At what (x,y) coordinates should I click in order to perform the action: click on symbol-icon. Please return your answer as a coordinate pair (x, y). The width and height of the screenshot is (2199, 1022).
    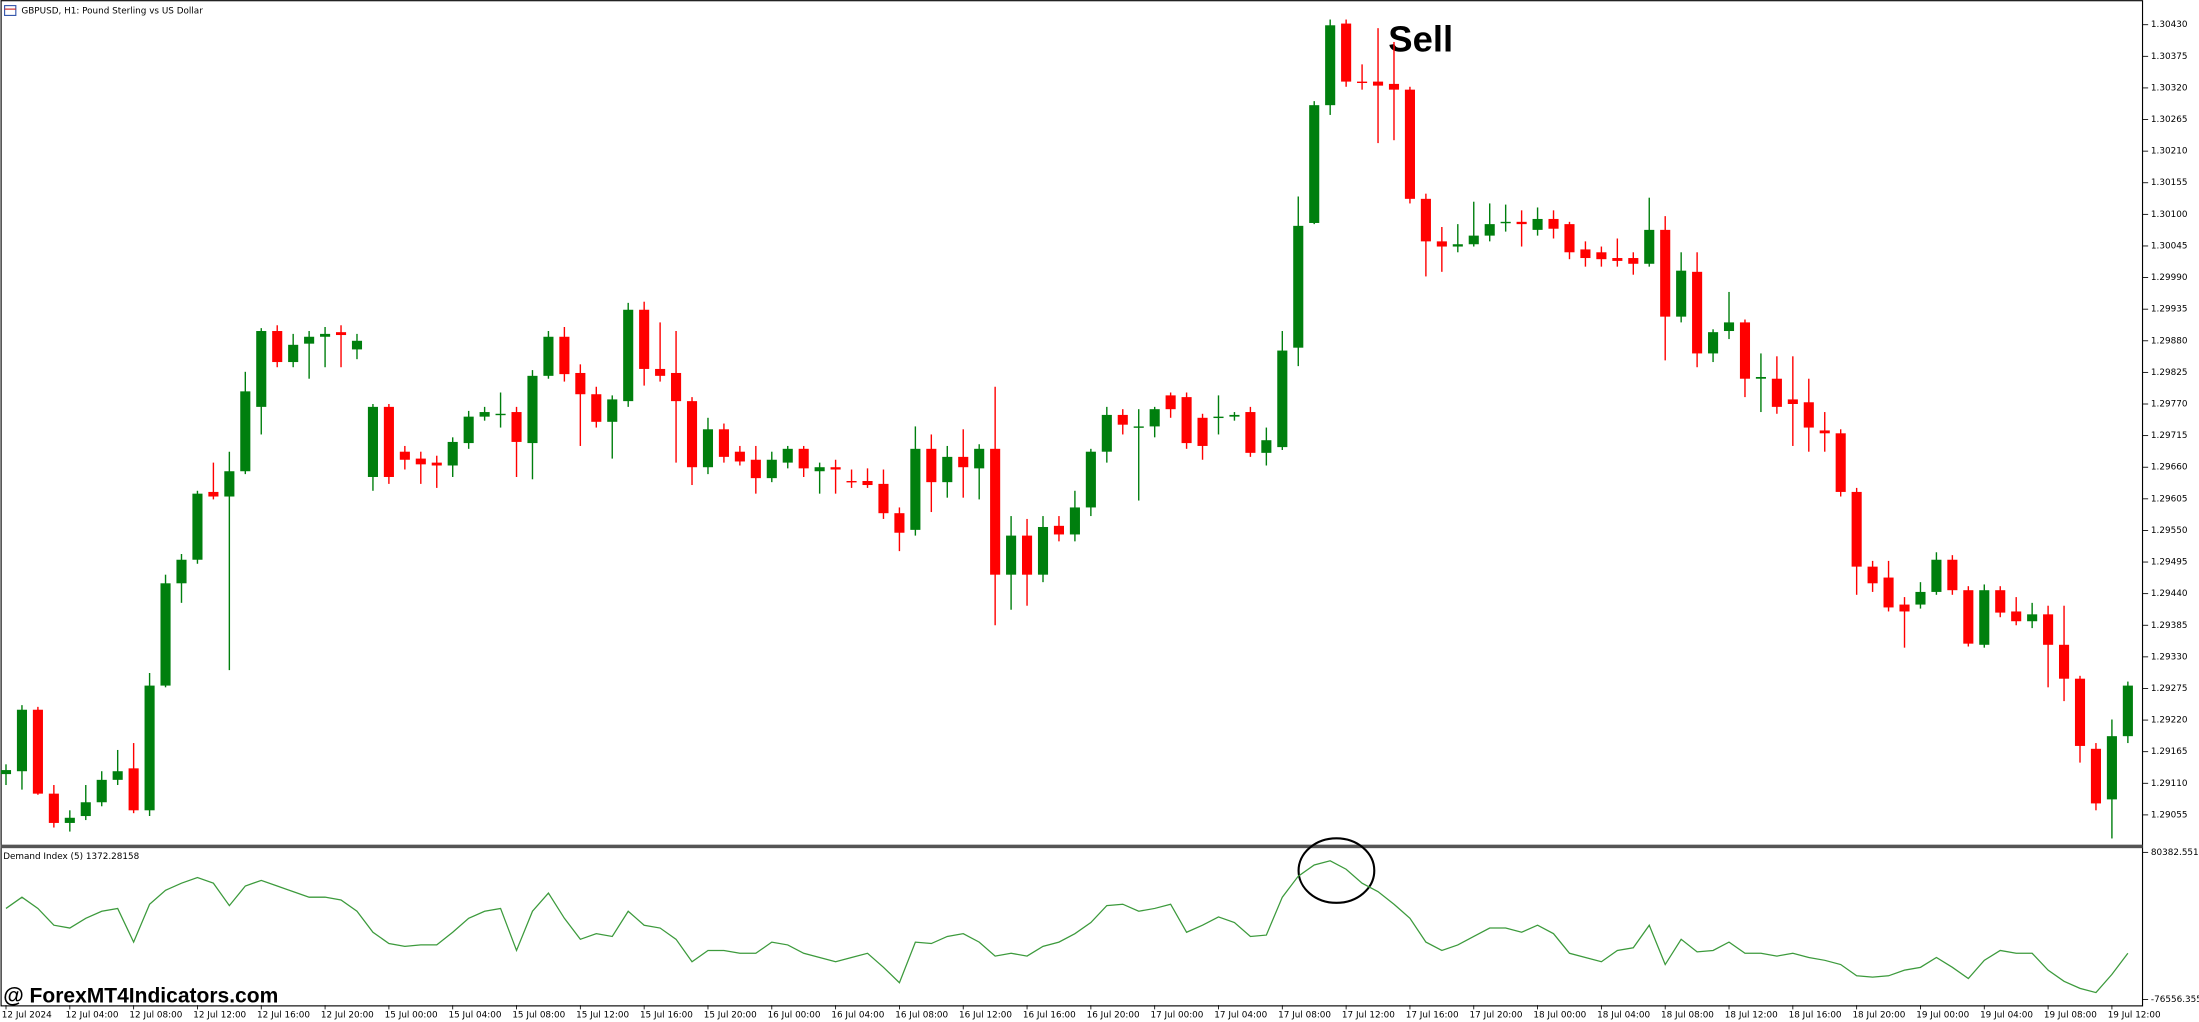
    Looking at the image, I should click on (10, 10).